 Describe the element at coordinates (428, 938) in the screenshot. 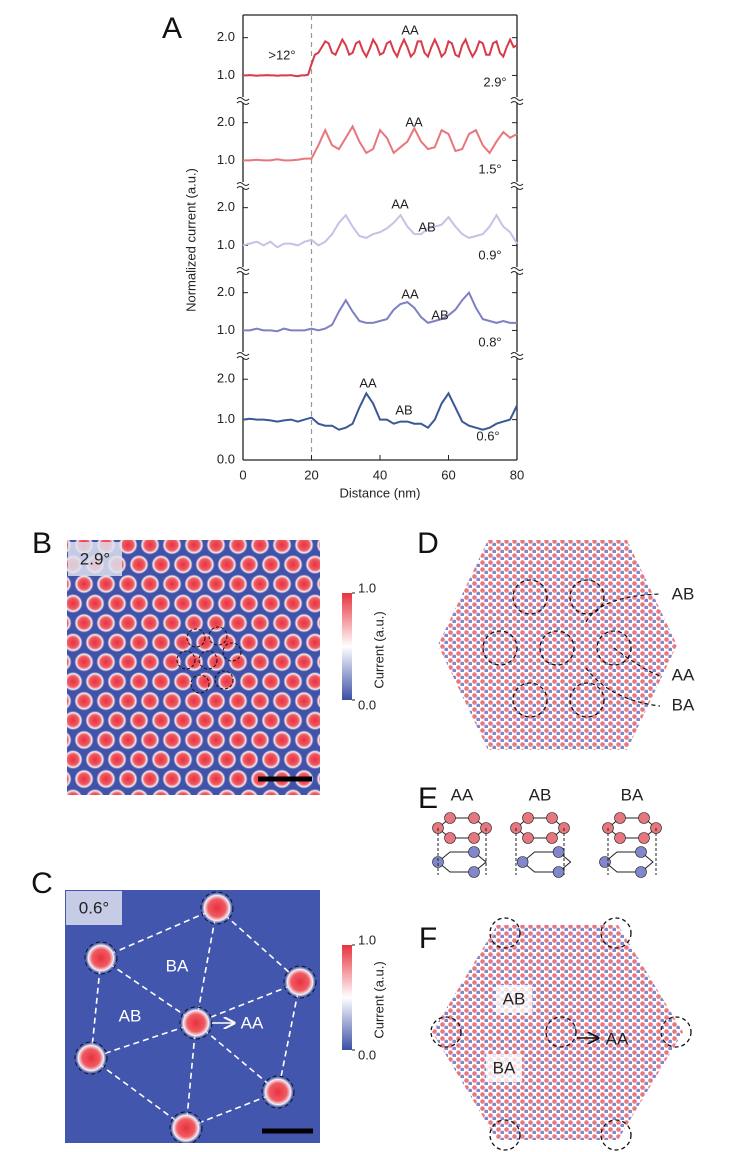

I see `panel-label: F` at that location.